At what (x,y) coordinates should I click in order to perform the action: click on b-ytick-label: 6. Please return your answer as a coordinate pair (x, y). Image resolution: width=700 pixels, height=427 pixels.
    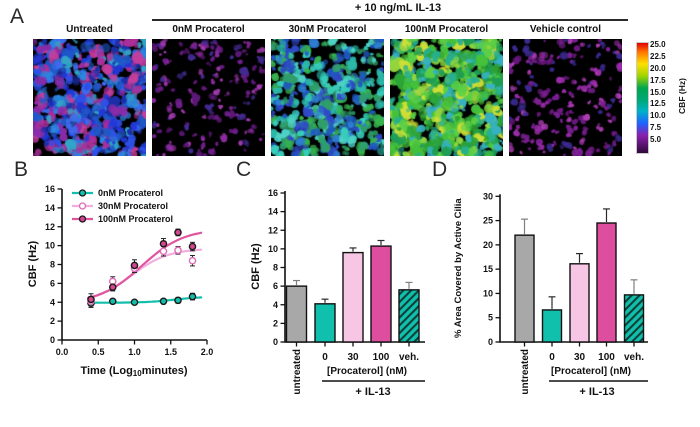
    Looking at the image, I should click on (52, 283).